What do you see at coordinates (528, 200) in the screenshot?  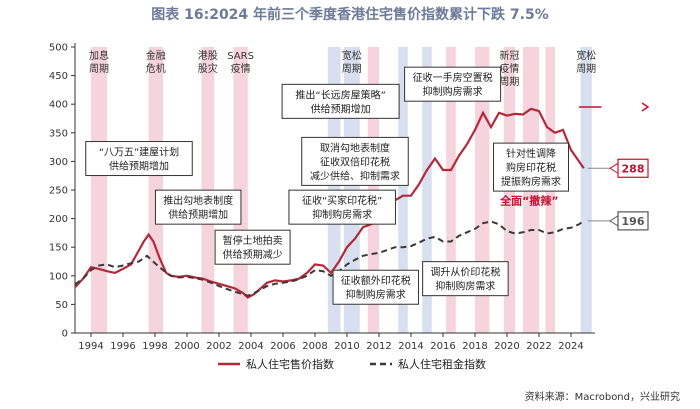 I see `full-easing-label: 全面“撤辣”` at bounding box center [528, 200].